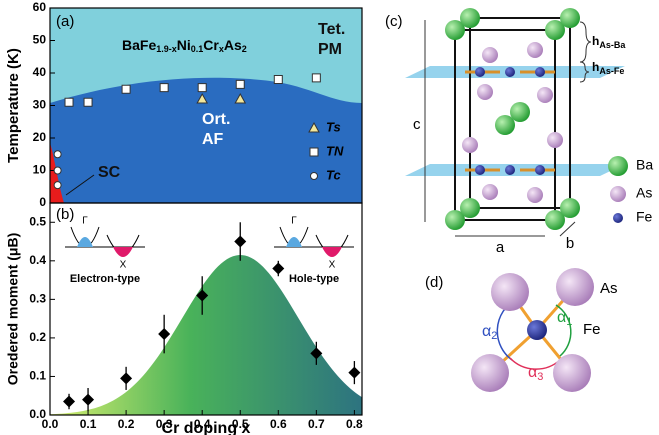  What do you see at coordinates (608, 68) in the screenshot?
I see `height-label: hAs-Fe` at bounding box center [608, 68].